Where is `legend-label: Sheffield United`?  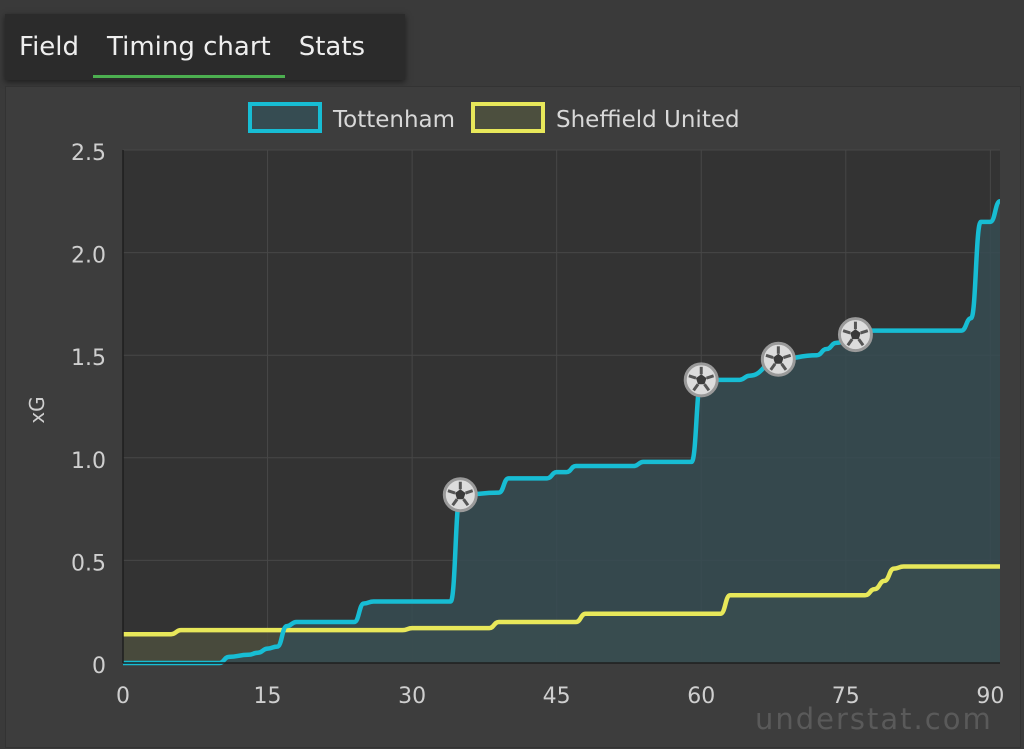
legend-label: Sheffield United is located at coordinates (648, 120).